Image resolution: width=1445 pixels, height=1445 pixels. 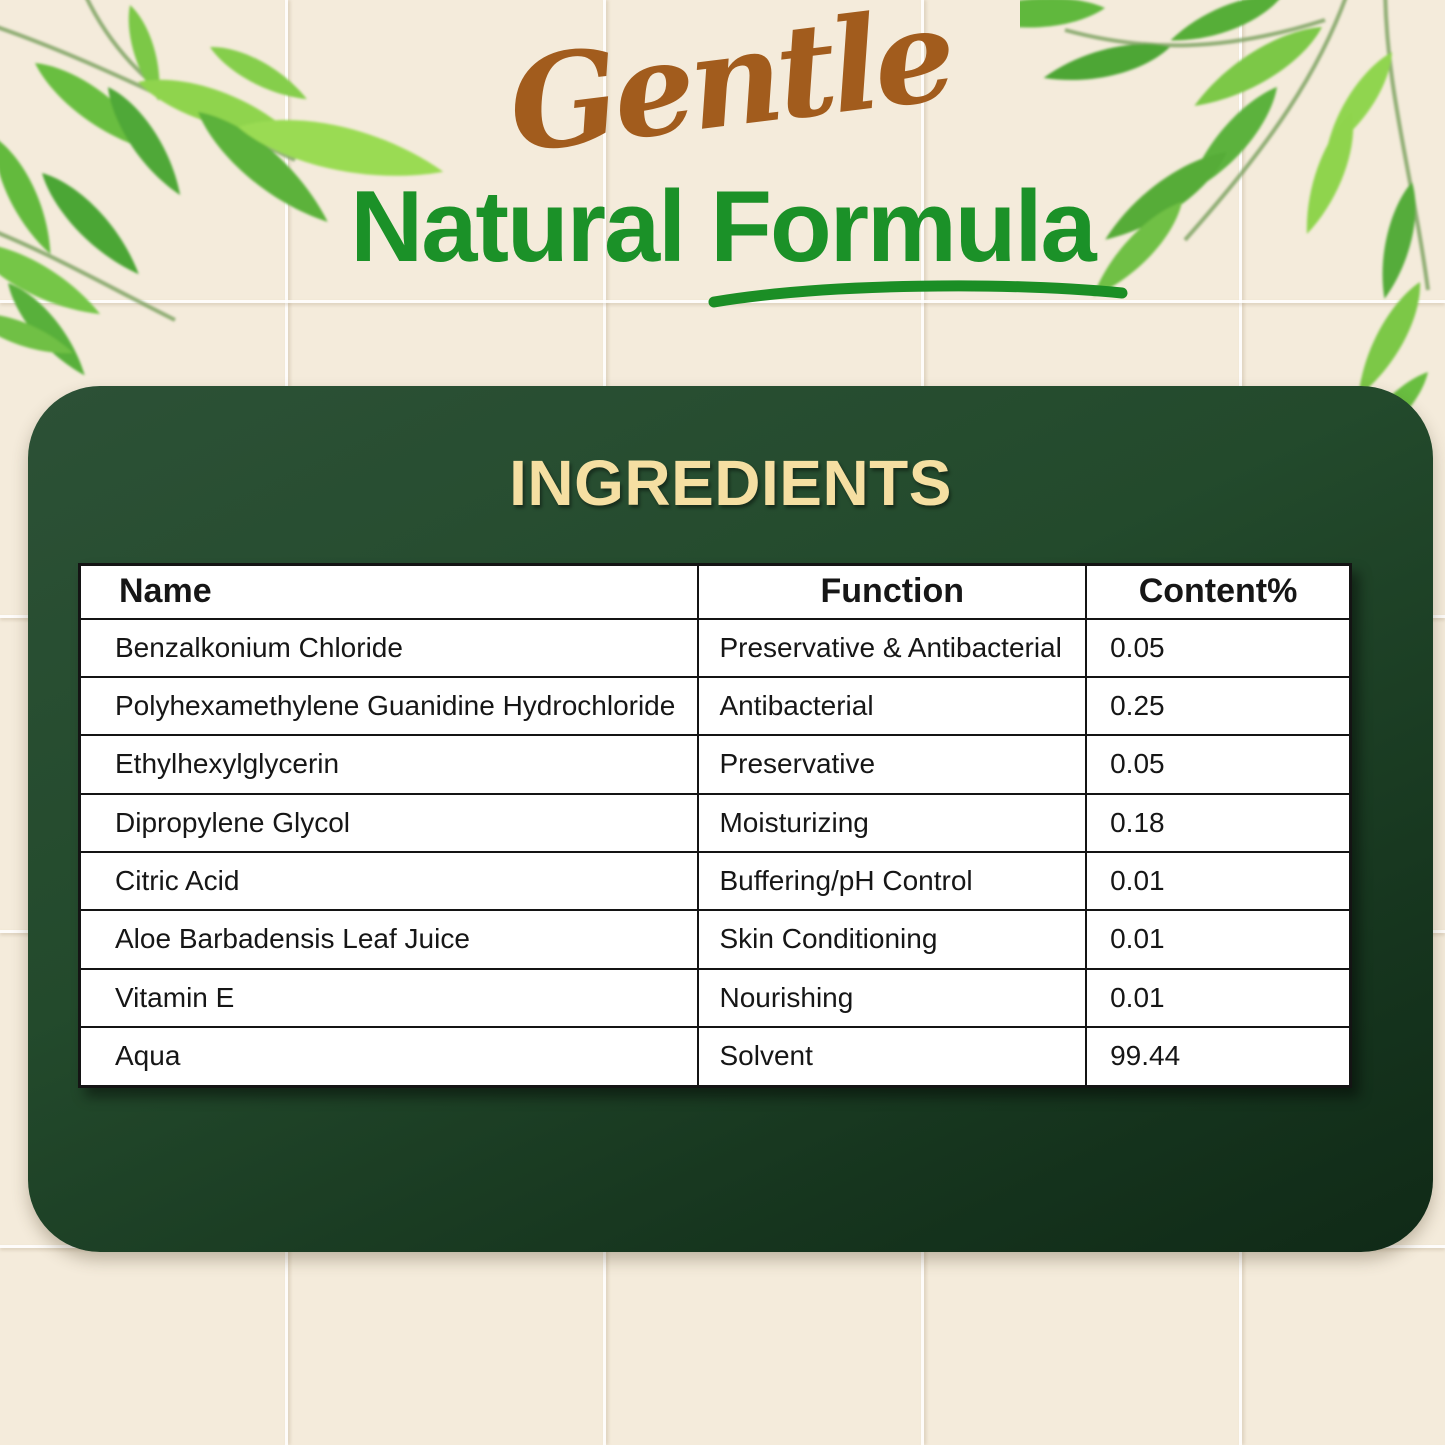 What do you see at coordinates (892, 706) in the screenshot?
I see `ingredient-function: Antibacterial` at bounding box center [892, 706].